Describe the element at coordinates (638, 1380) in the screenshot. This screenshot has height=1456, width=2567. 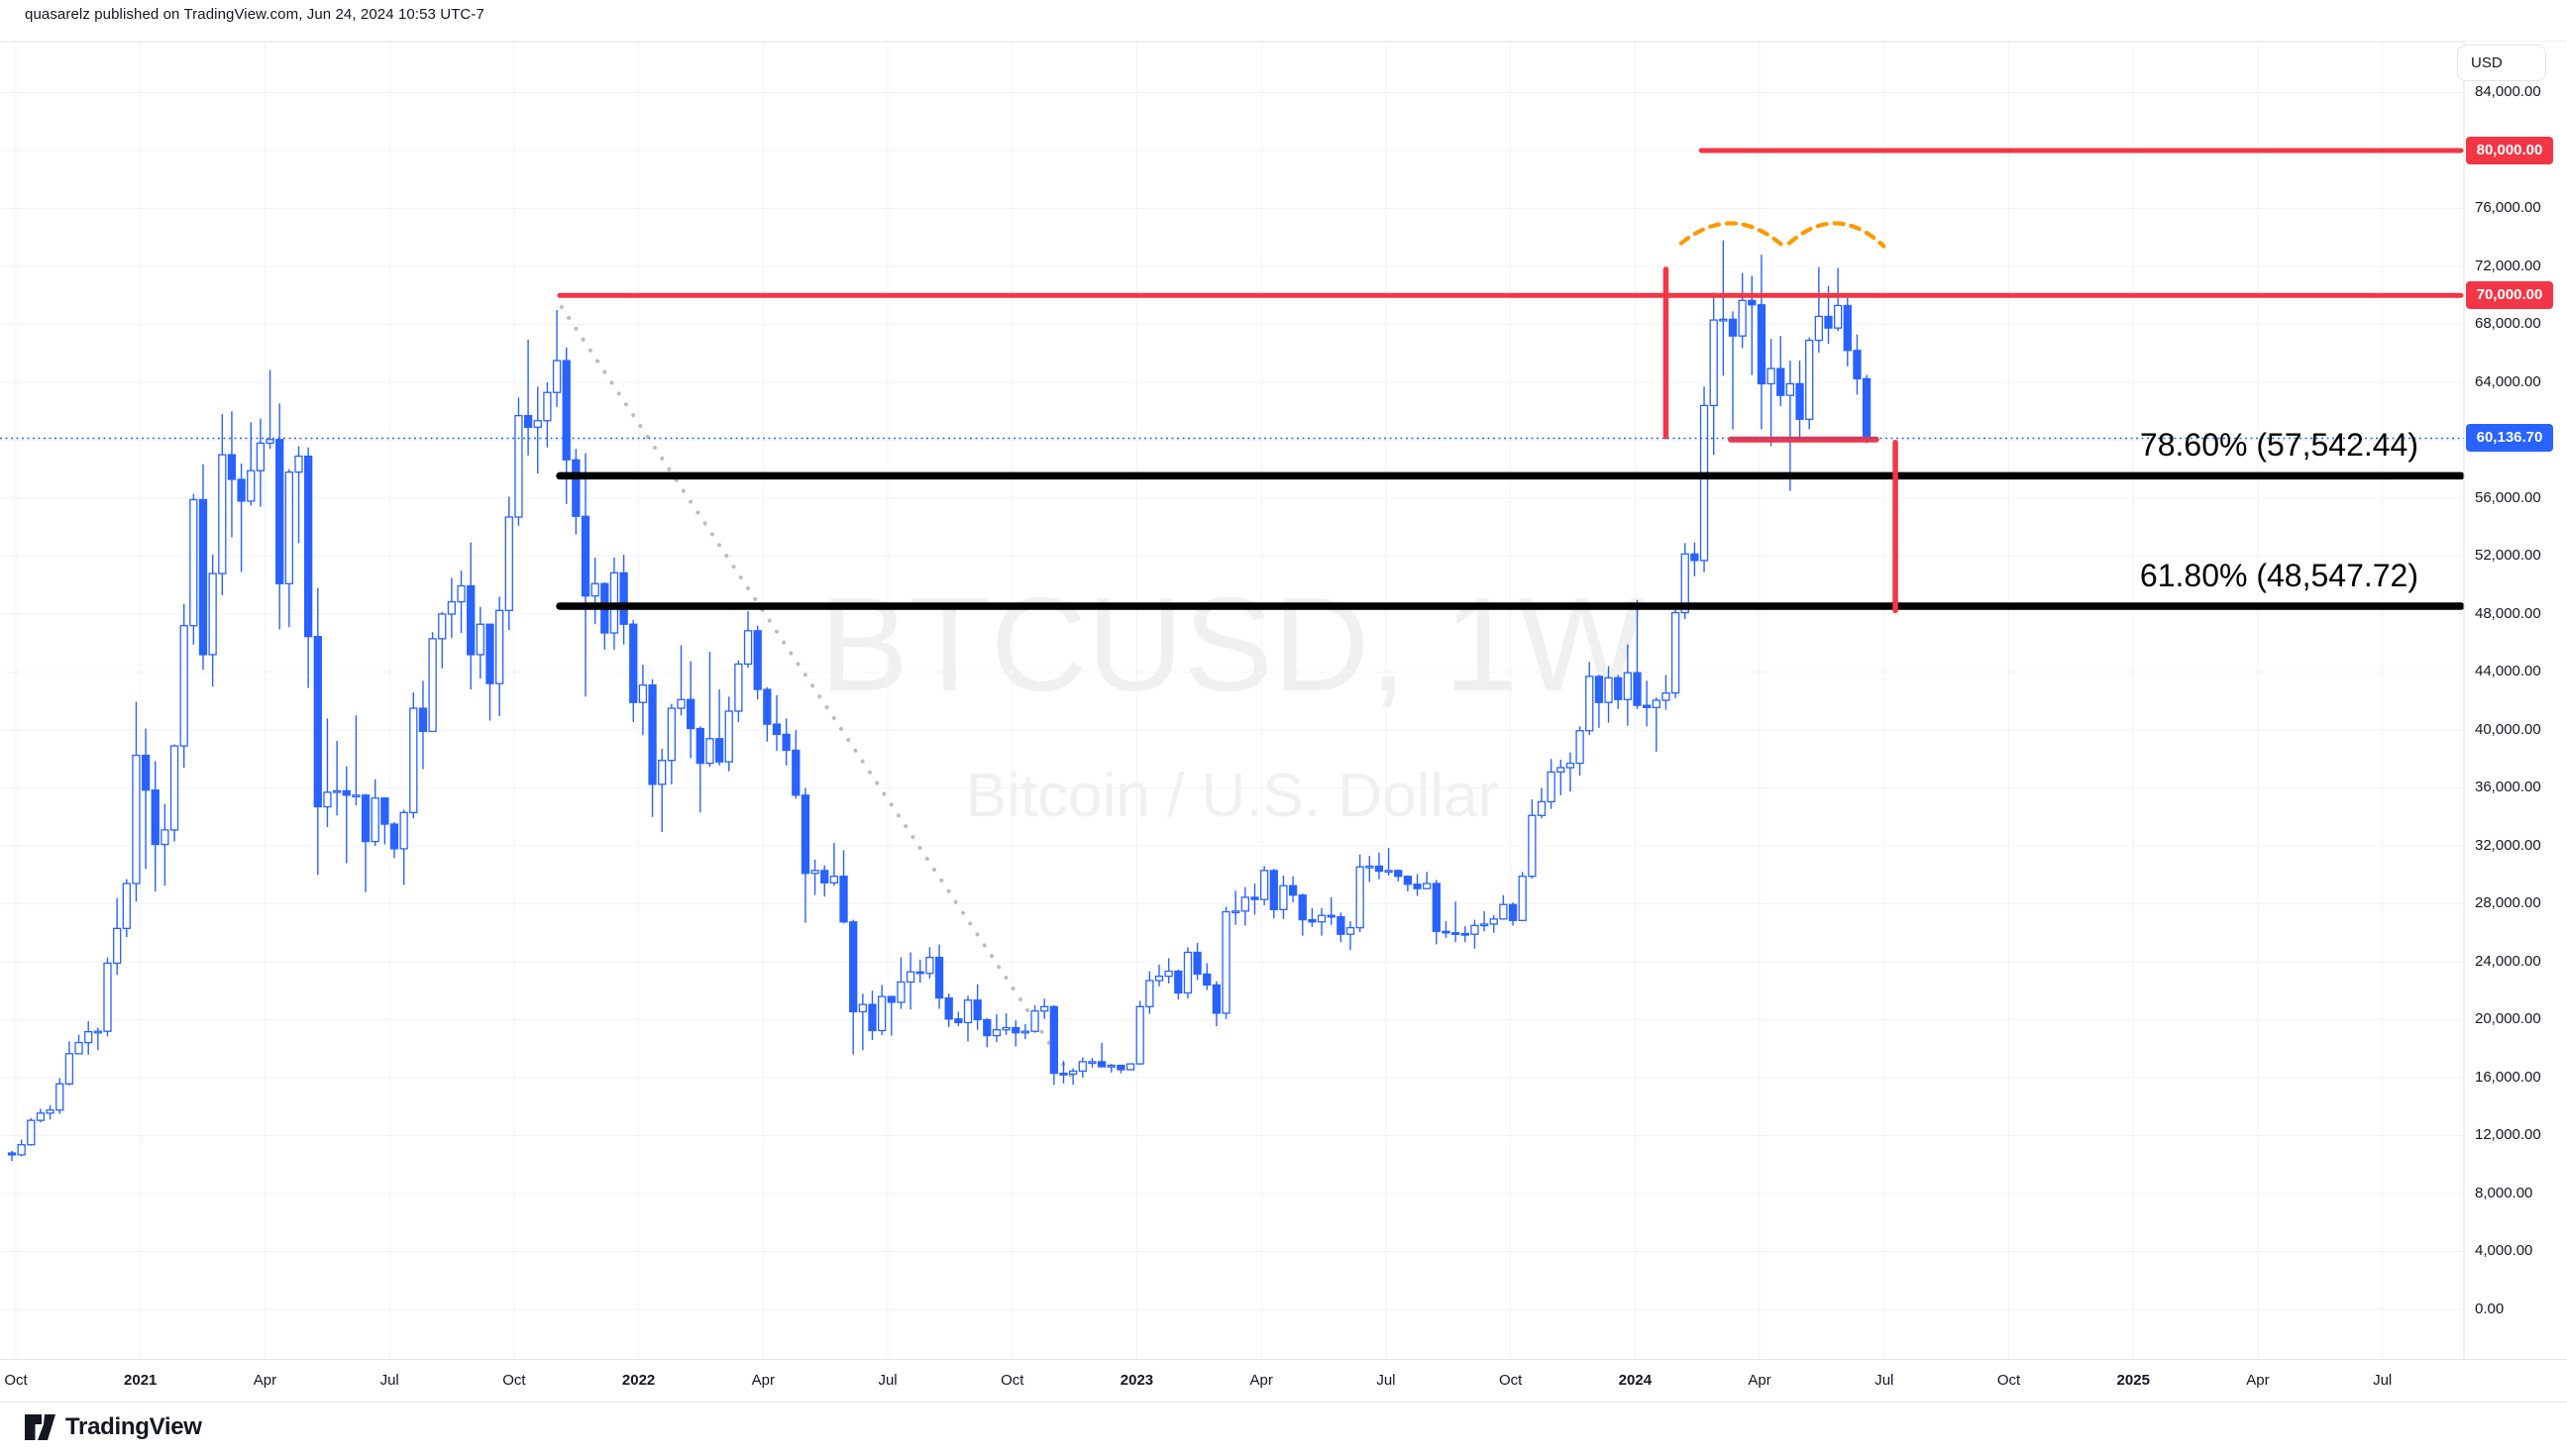
I see `time-tick-label: 2022` at that location.